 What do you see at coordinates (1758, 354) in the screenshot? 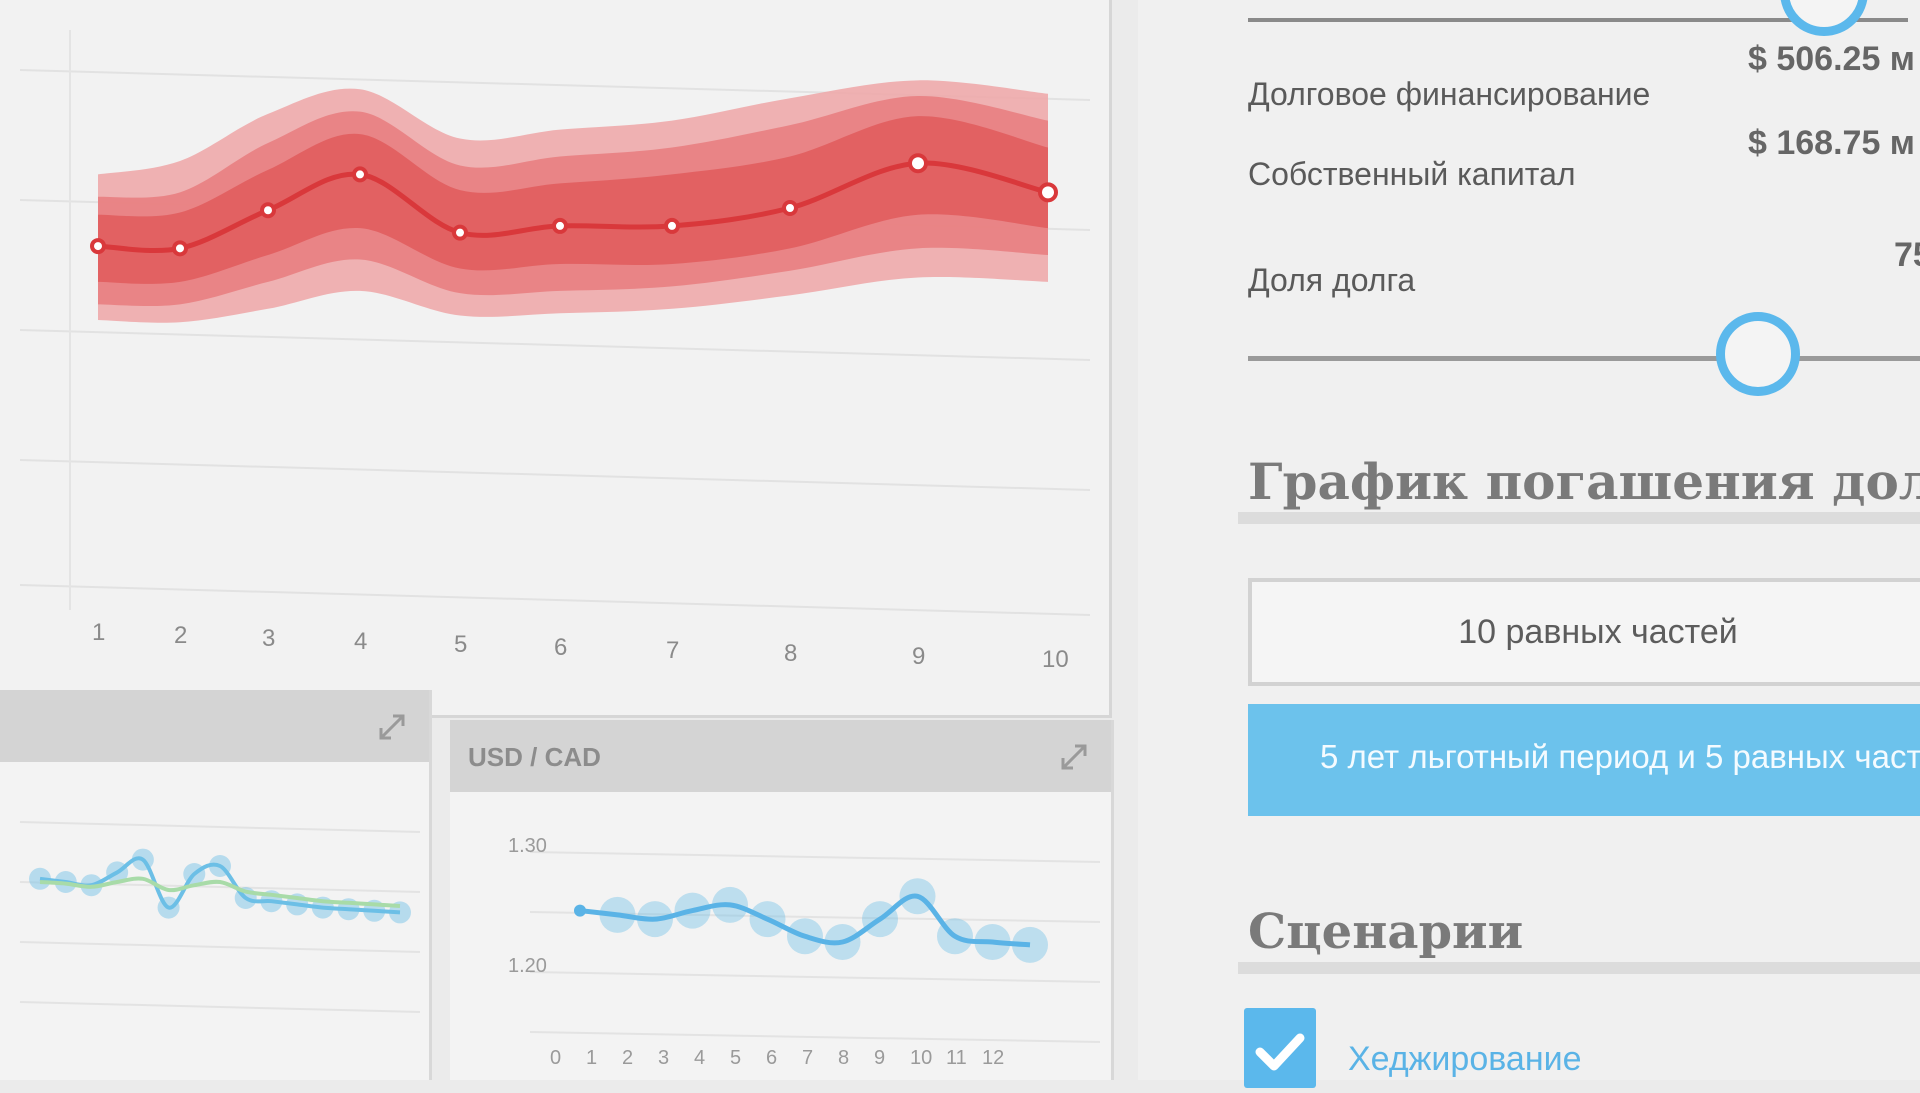
I see `debt-share-slider-handle` at bounding box center [1758, 354].